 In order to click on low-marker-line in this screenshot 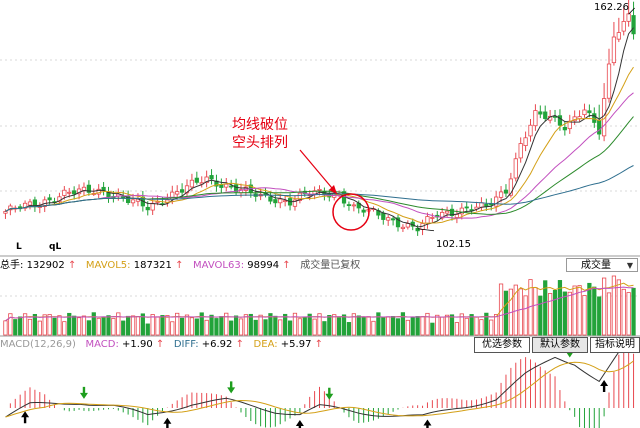, I will do `click(426, 230)`.